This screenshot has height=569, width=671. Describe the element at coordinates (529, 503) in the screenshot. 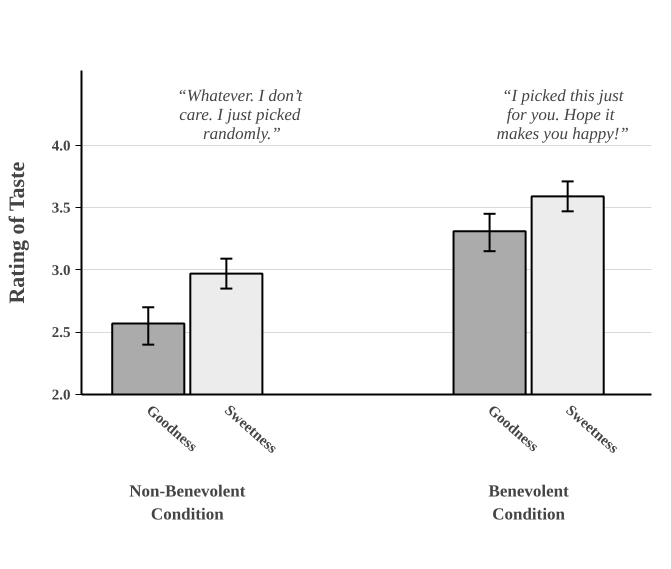

I see `x-tick-label: Benevolent Condition` at that location.